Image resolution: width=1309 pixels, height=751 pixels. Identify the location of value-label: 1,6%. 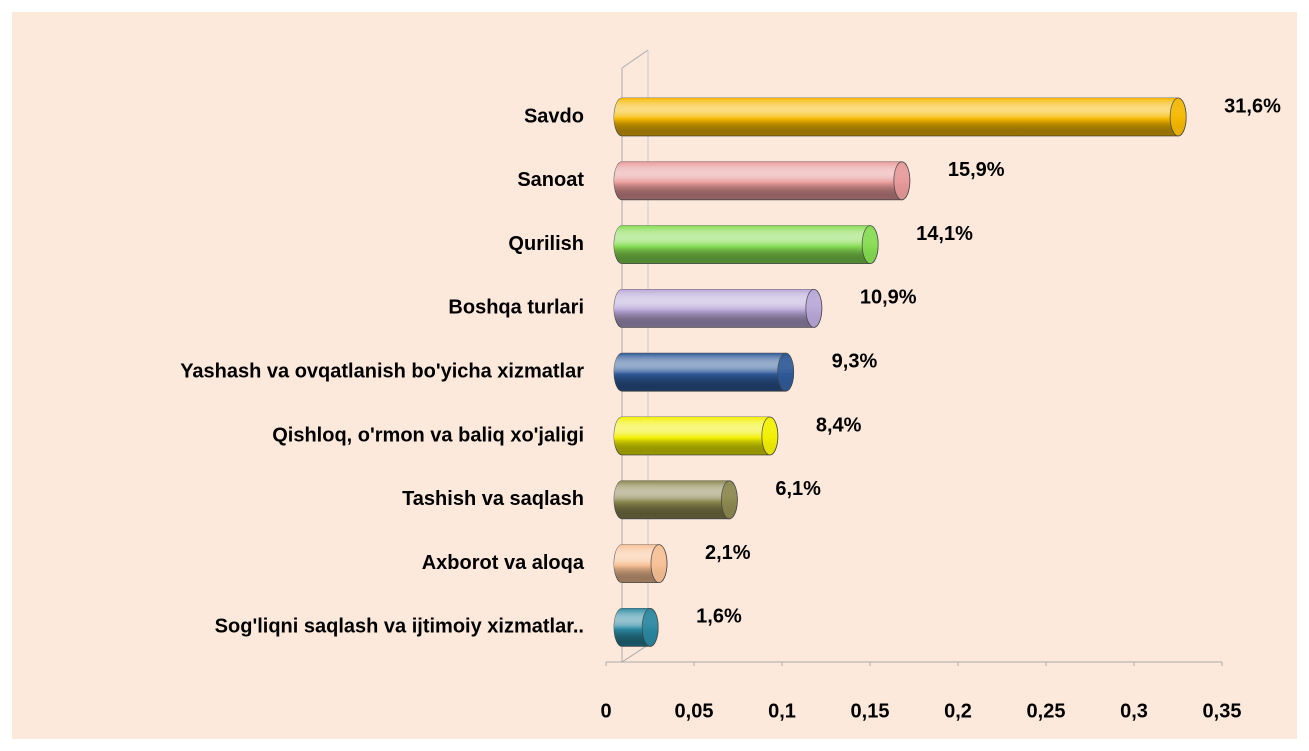
(719, 617).